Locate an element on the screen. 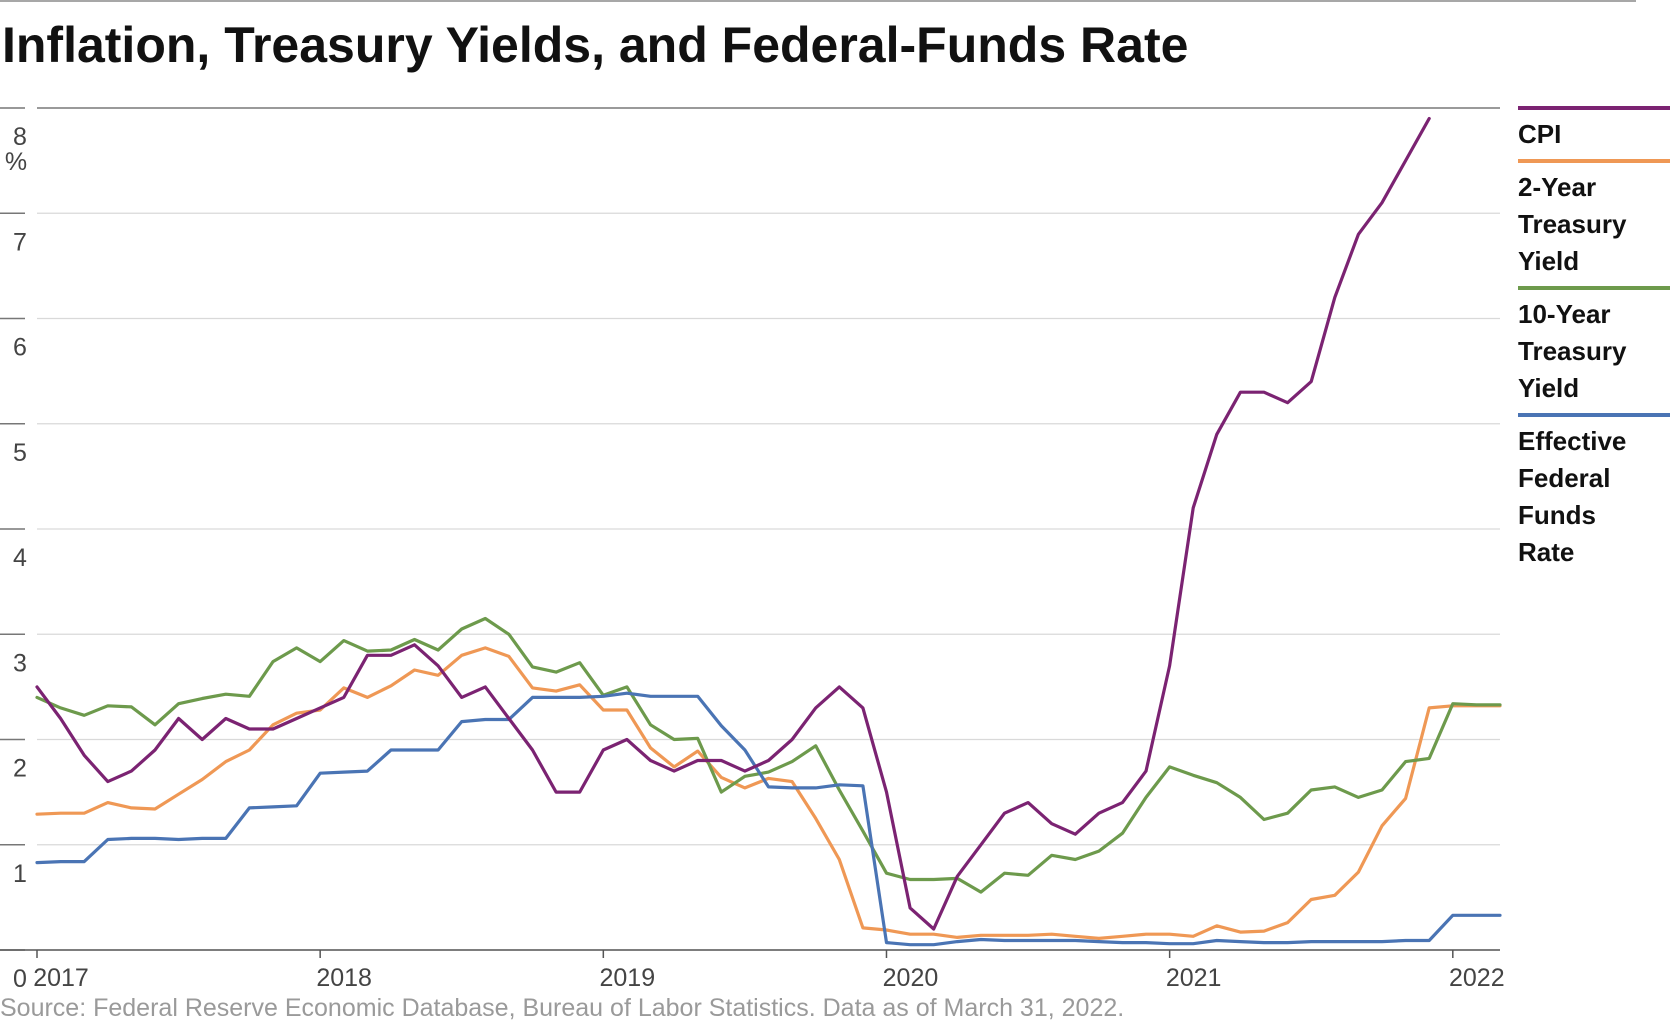  x-axis: 2017 2018 2019 2020 2021 2022 is located at coordinates (752, 970).